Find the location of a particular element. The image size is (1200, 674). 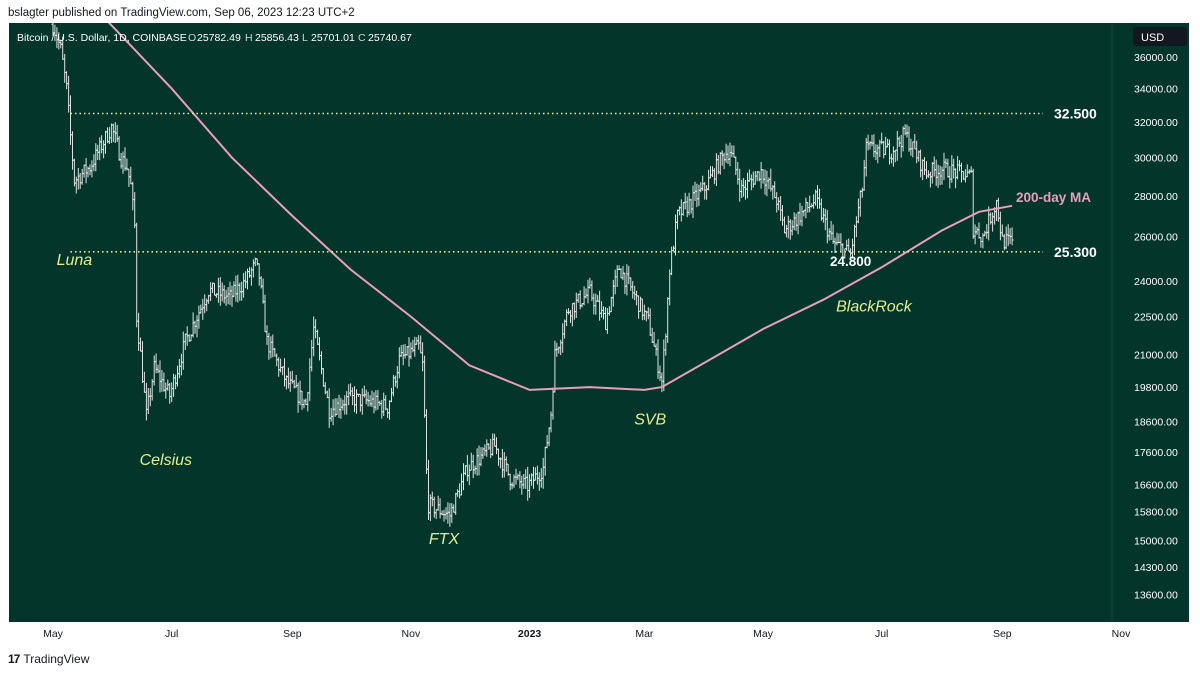

y-tick-label: 14300.00 is located at coordinates (1156, 568).